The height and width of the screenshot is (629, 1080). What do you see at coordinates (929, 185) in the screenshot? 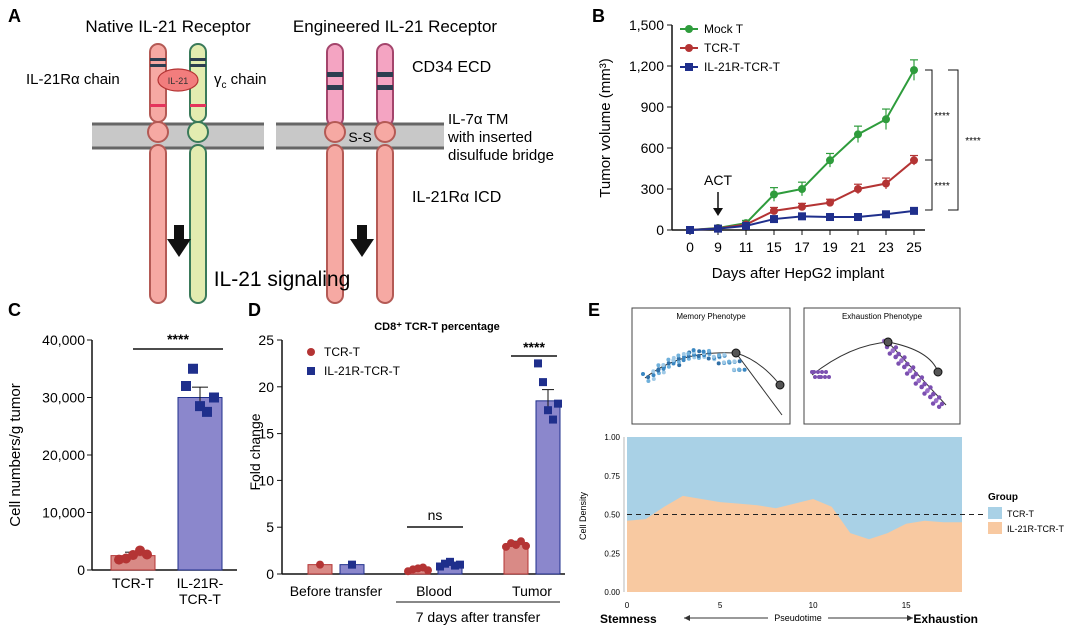
I see `sig-bracket-tcrt-il21r` at bounding box center [929, 185].